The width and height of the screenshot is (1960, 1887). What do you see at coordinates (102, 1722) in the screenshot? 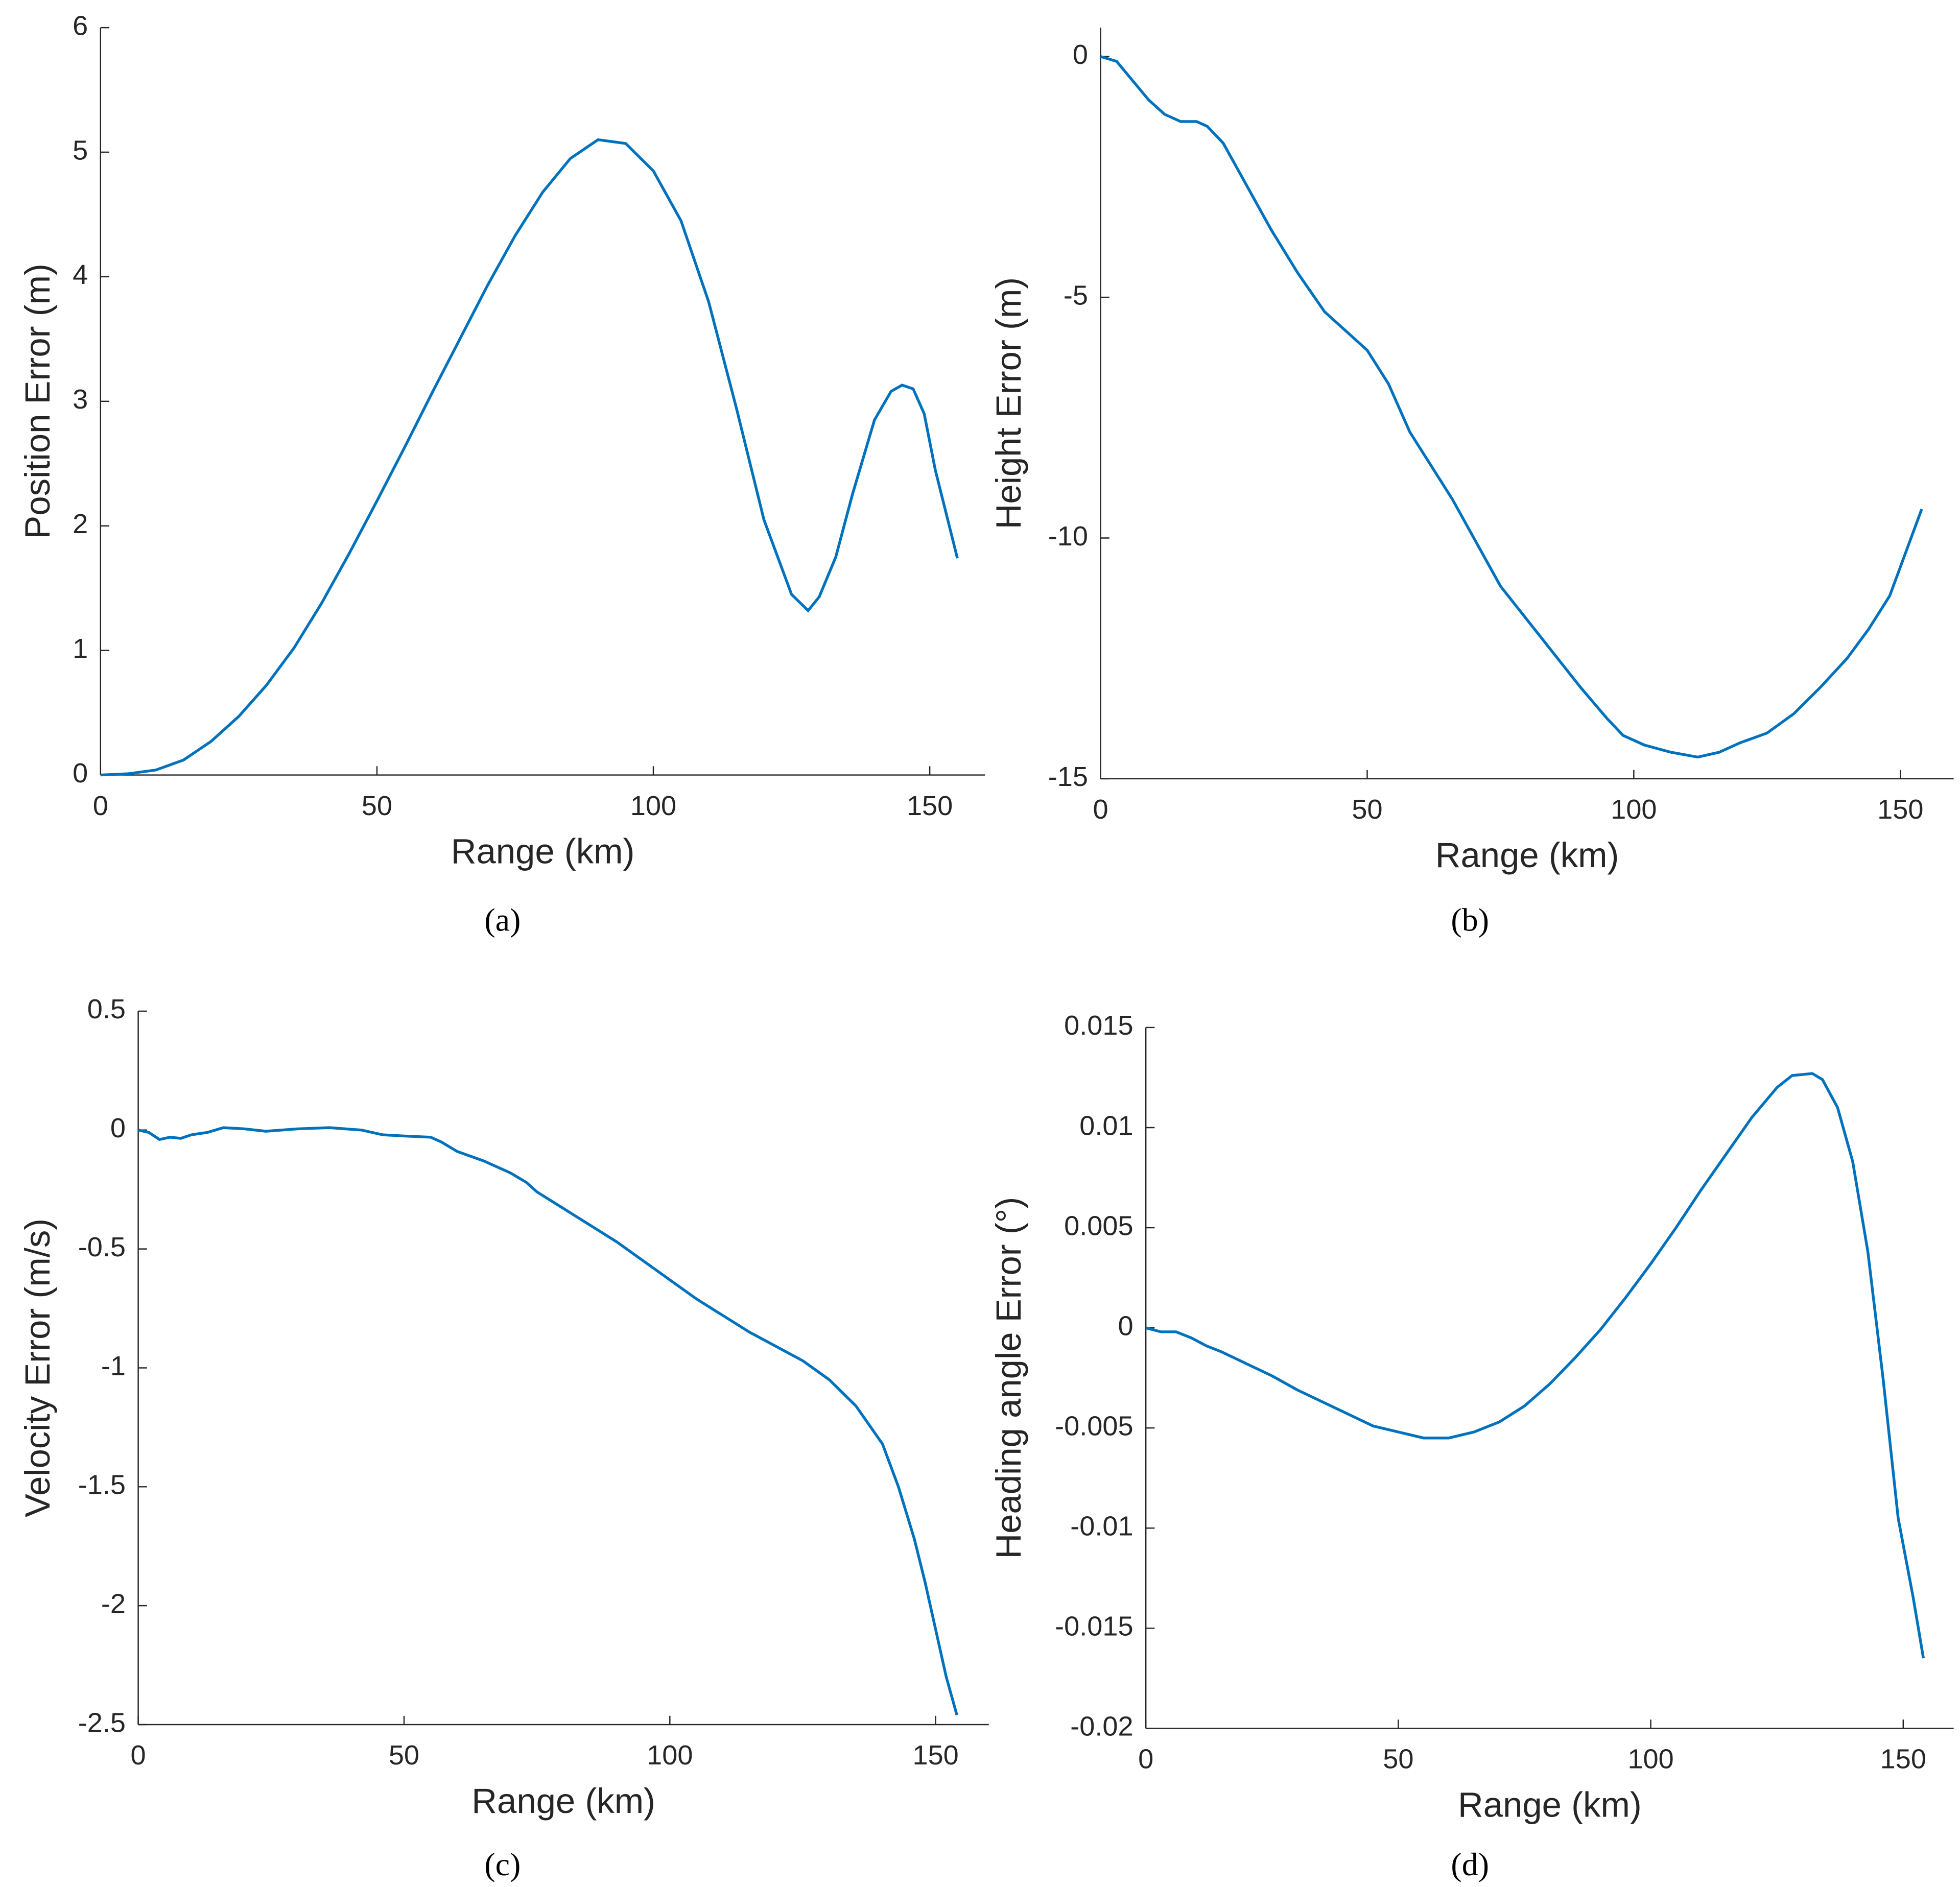
I see `y-tick-label: -2.5` at bounding box center [102, 1722].